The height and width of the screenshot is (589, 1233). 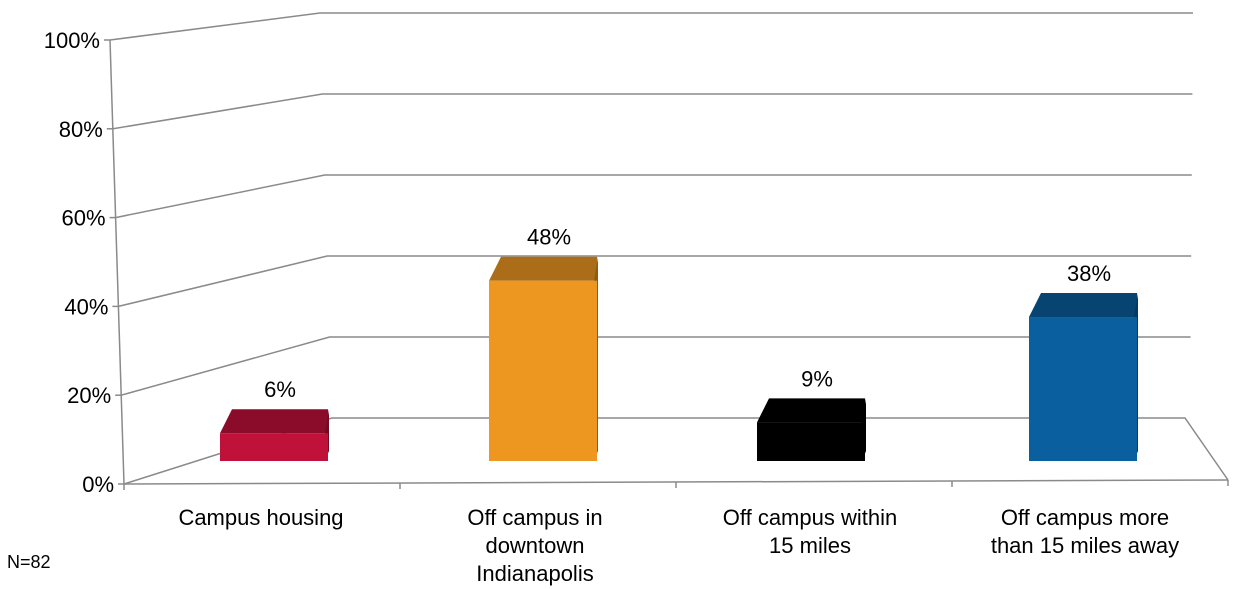 I want to click on category-label: Indianapolis, so click(x=534, y=573).